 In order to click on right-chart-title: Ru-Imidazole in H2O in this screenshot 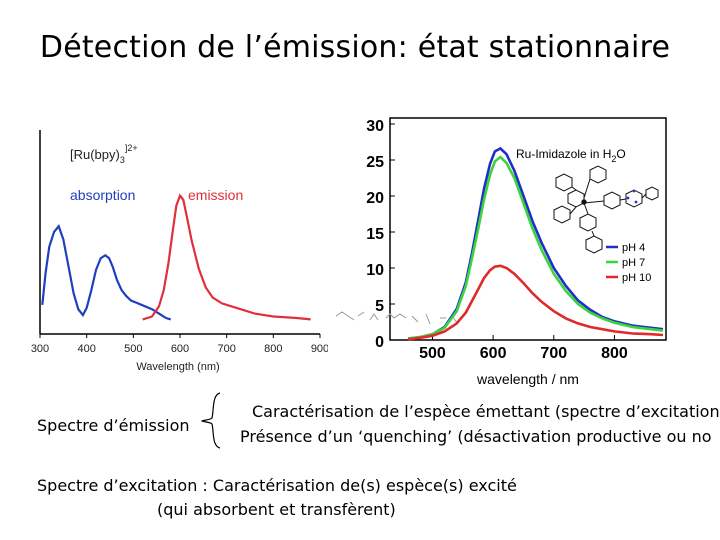, I will do `click(571, 155)`.